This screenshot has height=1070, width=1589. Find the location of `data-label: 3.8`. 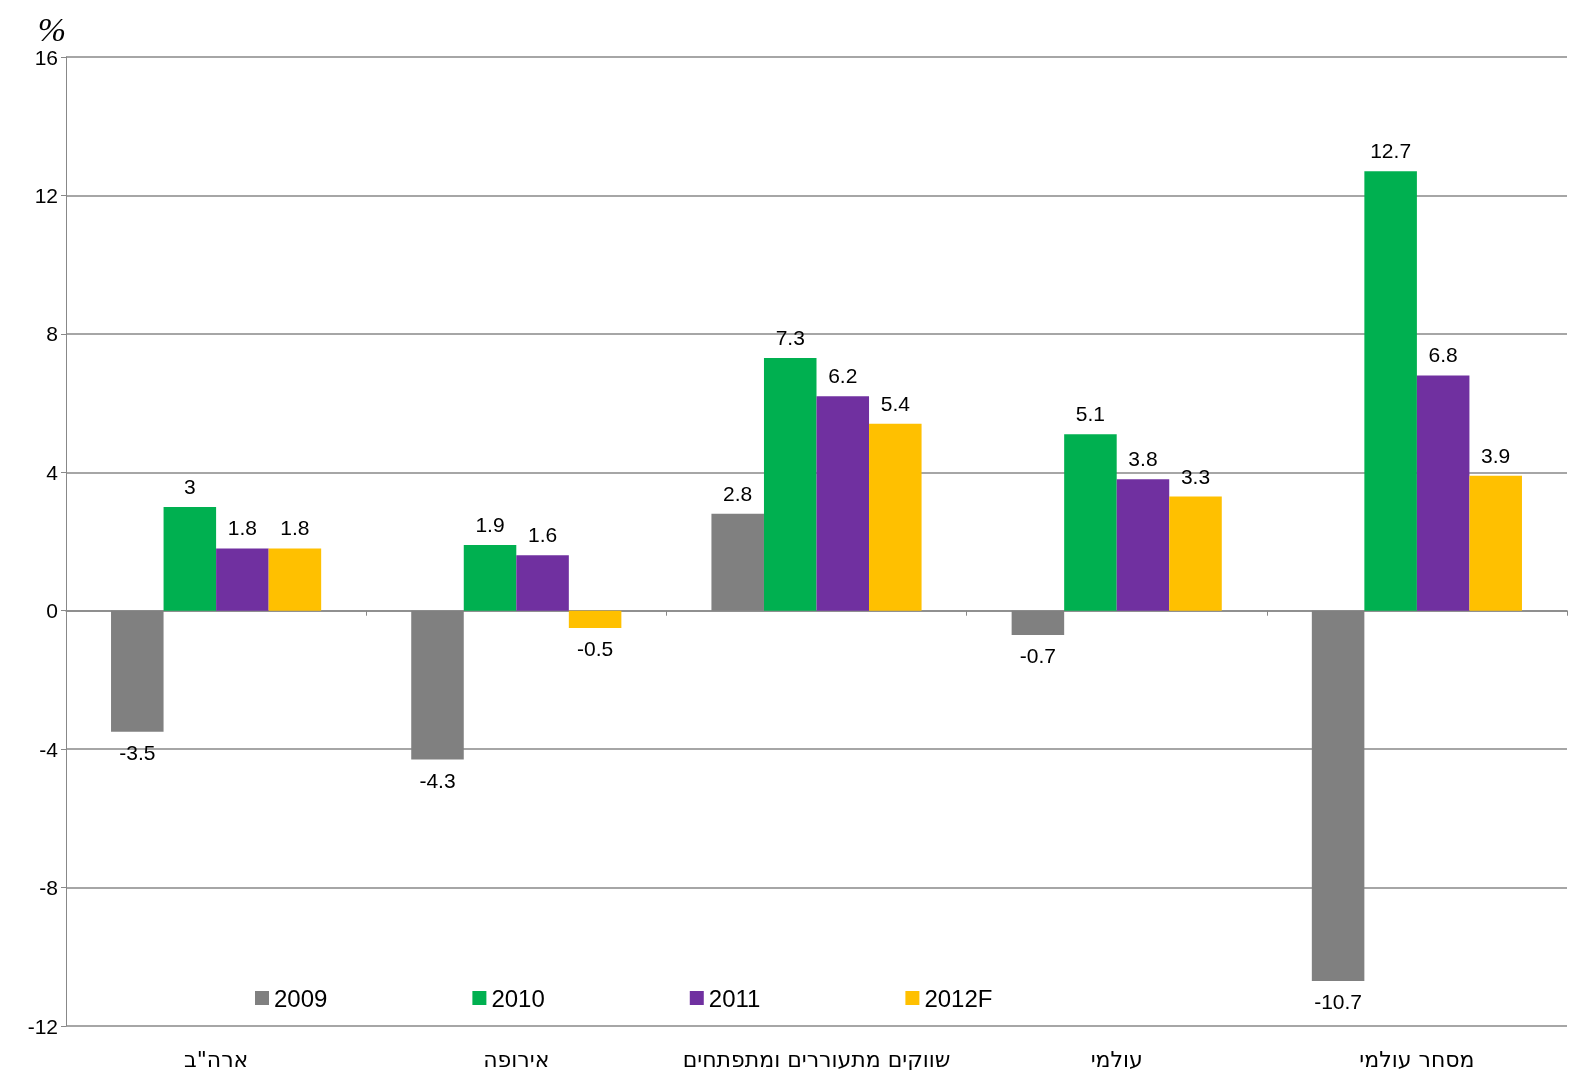

data-label: 3.8 is located at coordinates (1143, 459).